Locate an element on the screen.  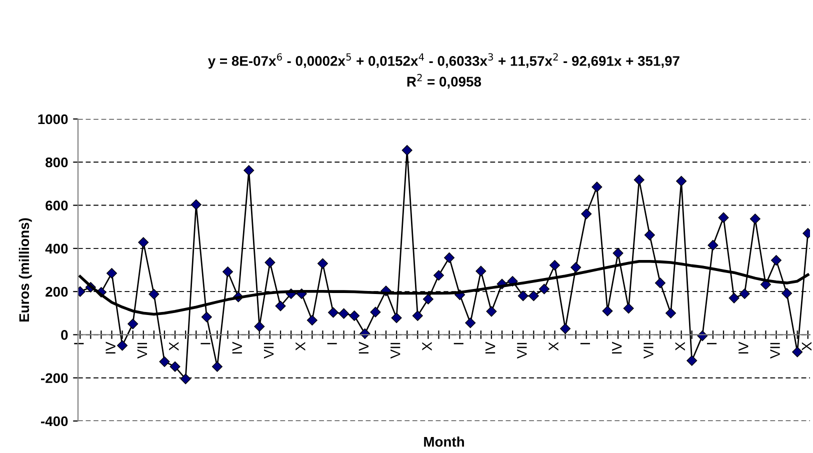
y-tick-label: -400 is located at coordinates (54, 421).